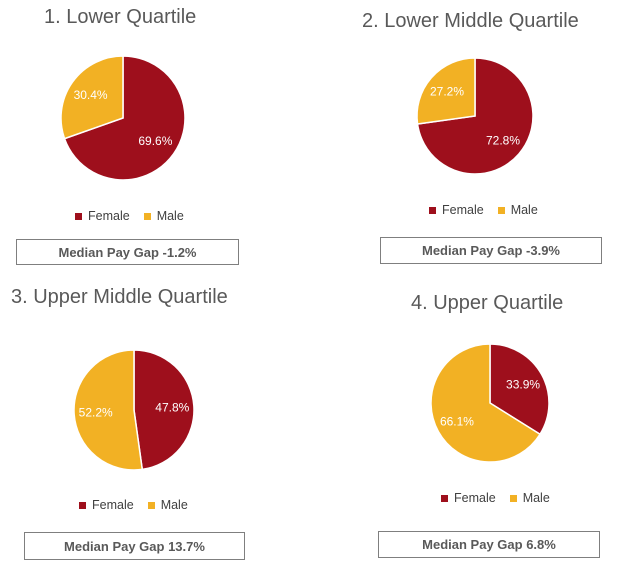 The width and height of the screenshot is (617, 572). I want to click on pie-label-male: 30.4%, so click(91, 95).